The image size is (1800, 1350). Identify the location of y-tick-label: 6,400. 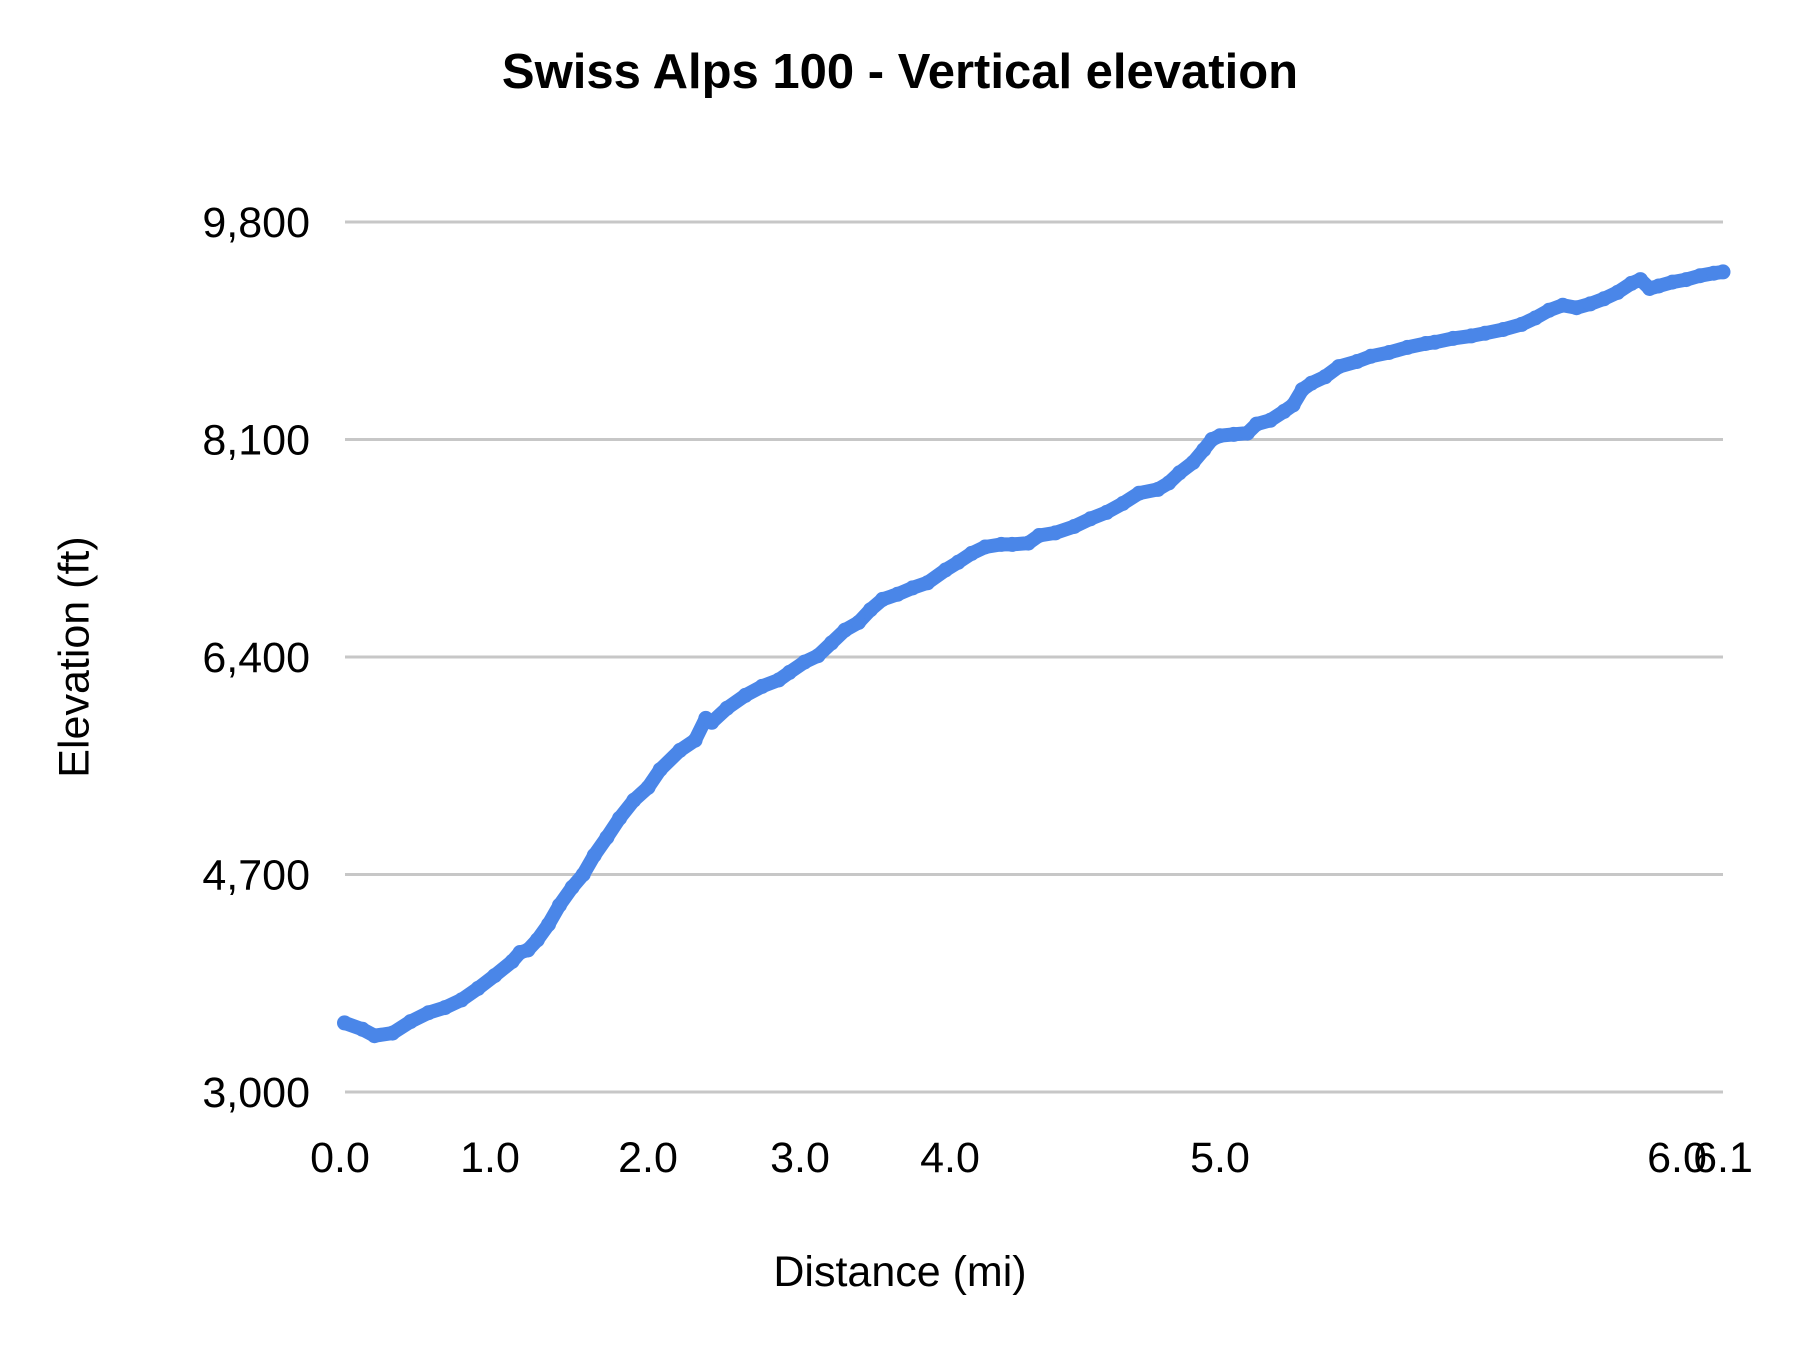
(256, 658).